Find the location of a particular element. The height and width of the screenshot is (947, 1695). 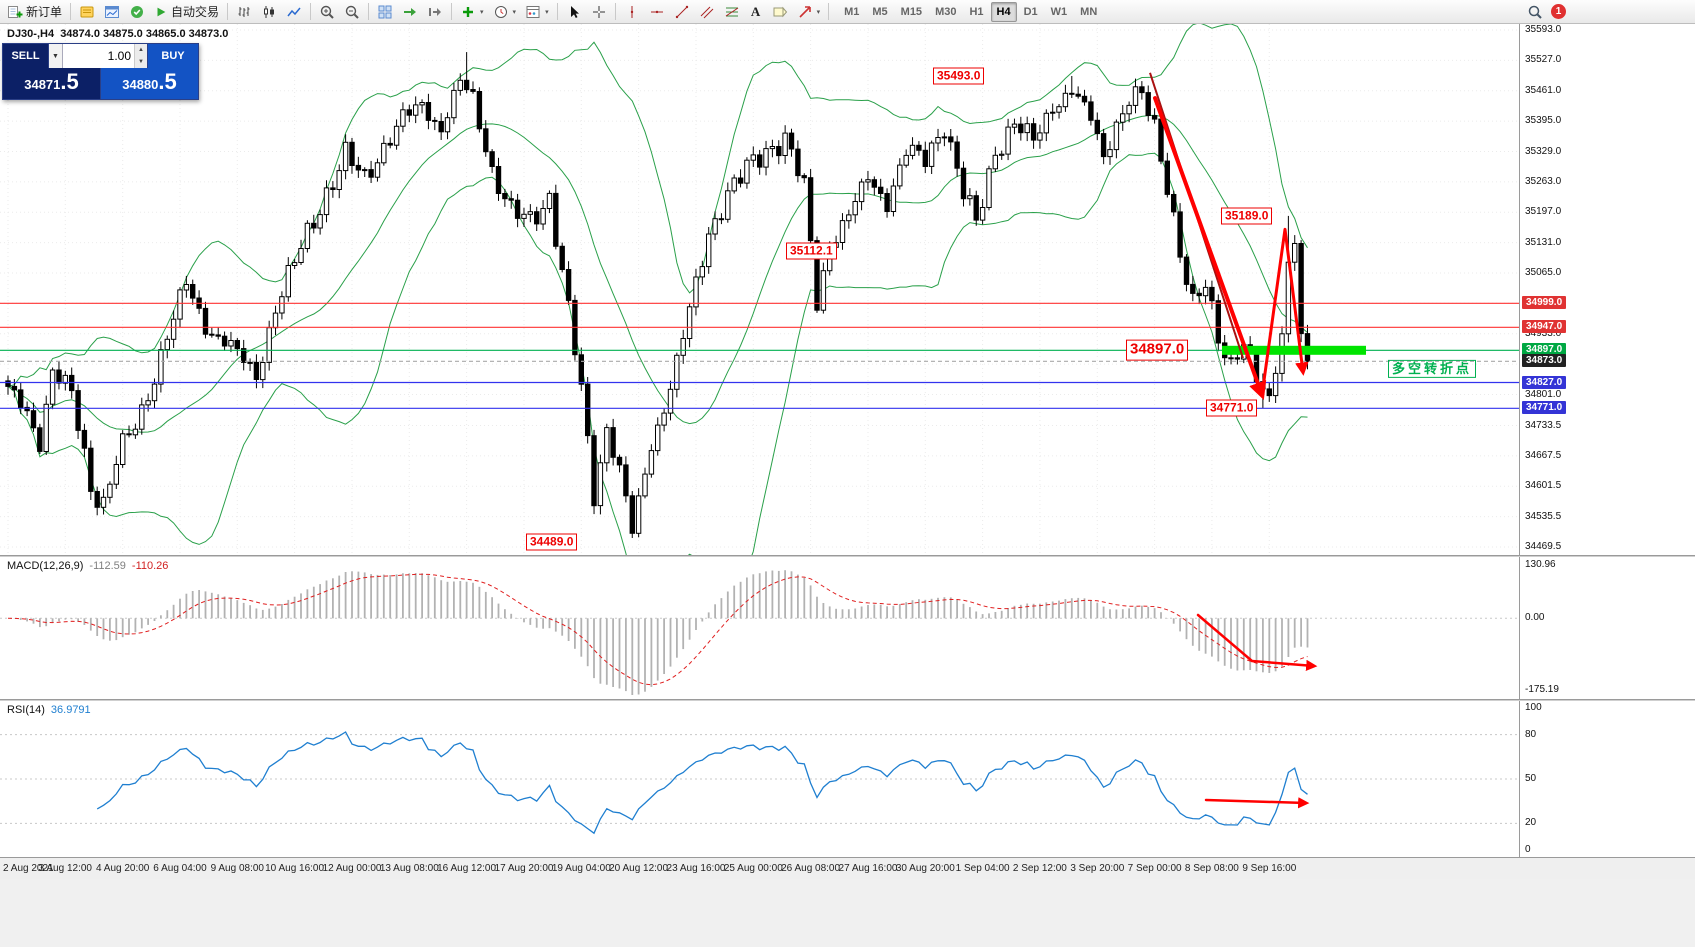

text-tool-icon: A is located at coordinates (755, 11).